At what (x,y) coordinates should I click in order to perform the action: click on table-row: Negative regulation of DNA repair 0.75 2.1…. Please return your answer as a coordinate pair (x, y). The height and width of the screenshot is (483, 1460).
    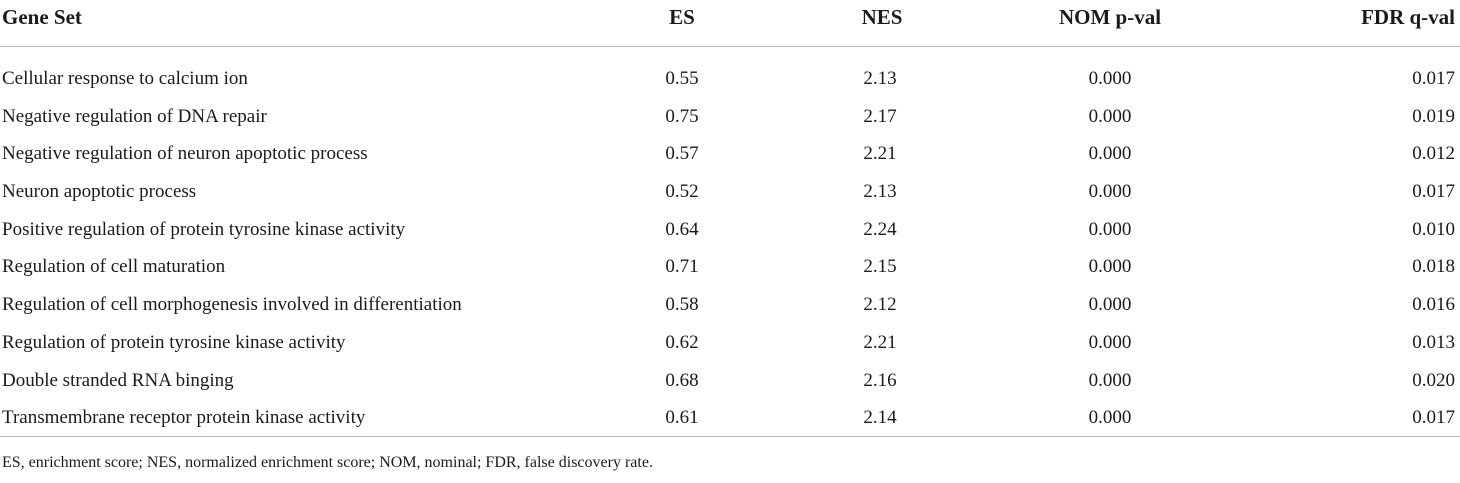
    Looking at the image, I should click on (730, 117).